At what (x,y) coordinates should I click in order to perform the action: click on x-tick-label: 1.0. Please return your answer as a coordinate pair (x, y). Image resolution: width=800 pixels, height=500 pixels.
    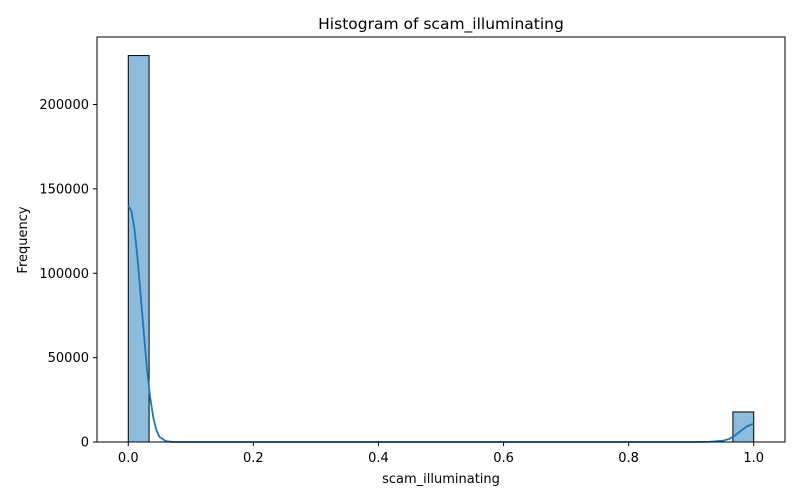
    Looking at the image, I should click on (753, 458).